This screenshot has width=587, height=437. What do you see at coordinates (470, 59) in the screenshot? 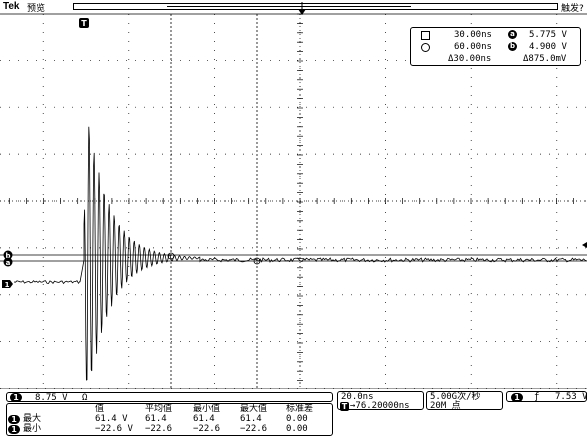
I see `delta-time: Δ30.00ns` at bounding box center [470, 59].